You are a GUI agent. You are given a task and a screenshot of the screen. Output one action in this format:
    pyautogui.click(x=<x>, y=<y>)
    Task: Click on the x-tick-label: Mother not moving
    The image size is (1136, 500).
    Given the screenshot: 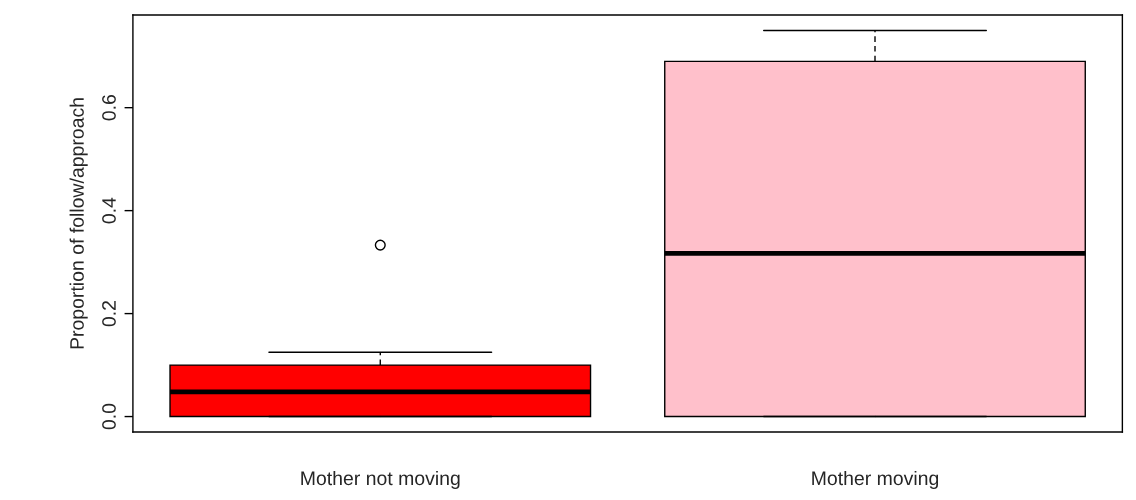 What is the action you would take?
    pyautogui.click(x=380, y=480)
    